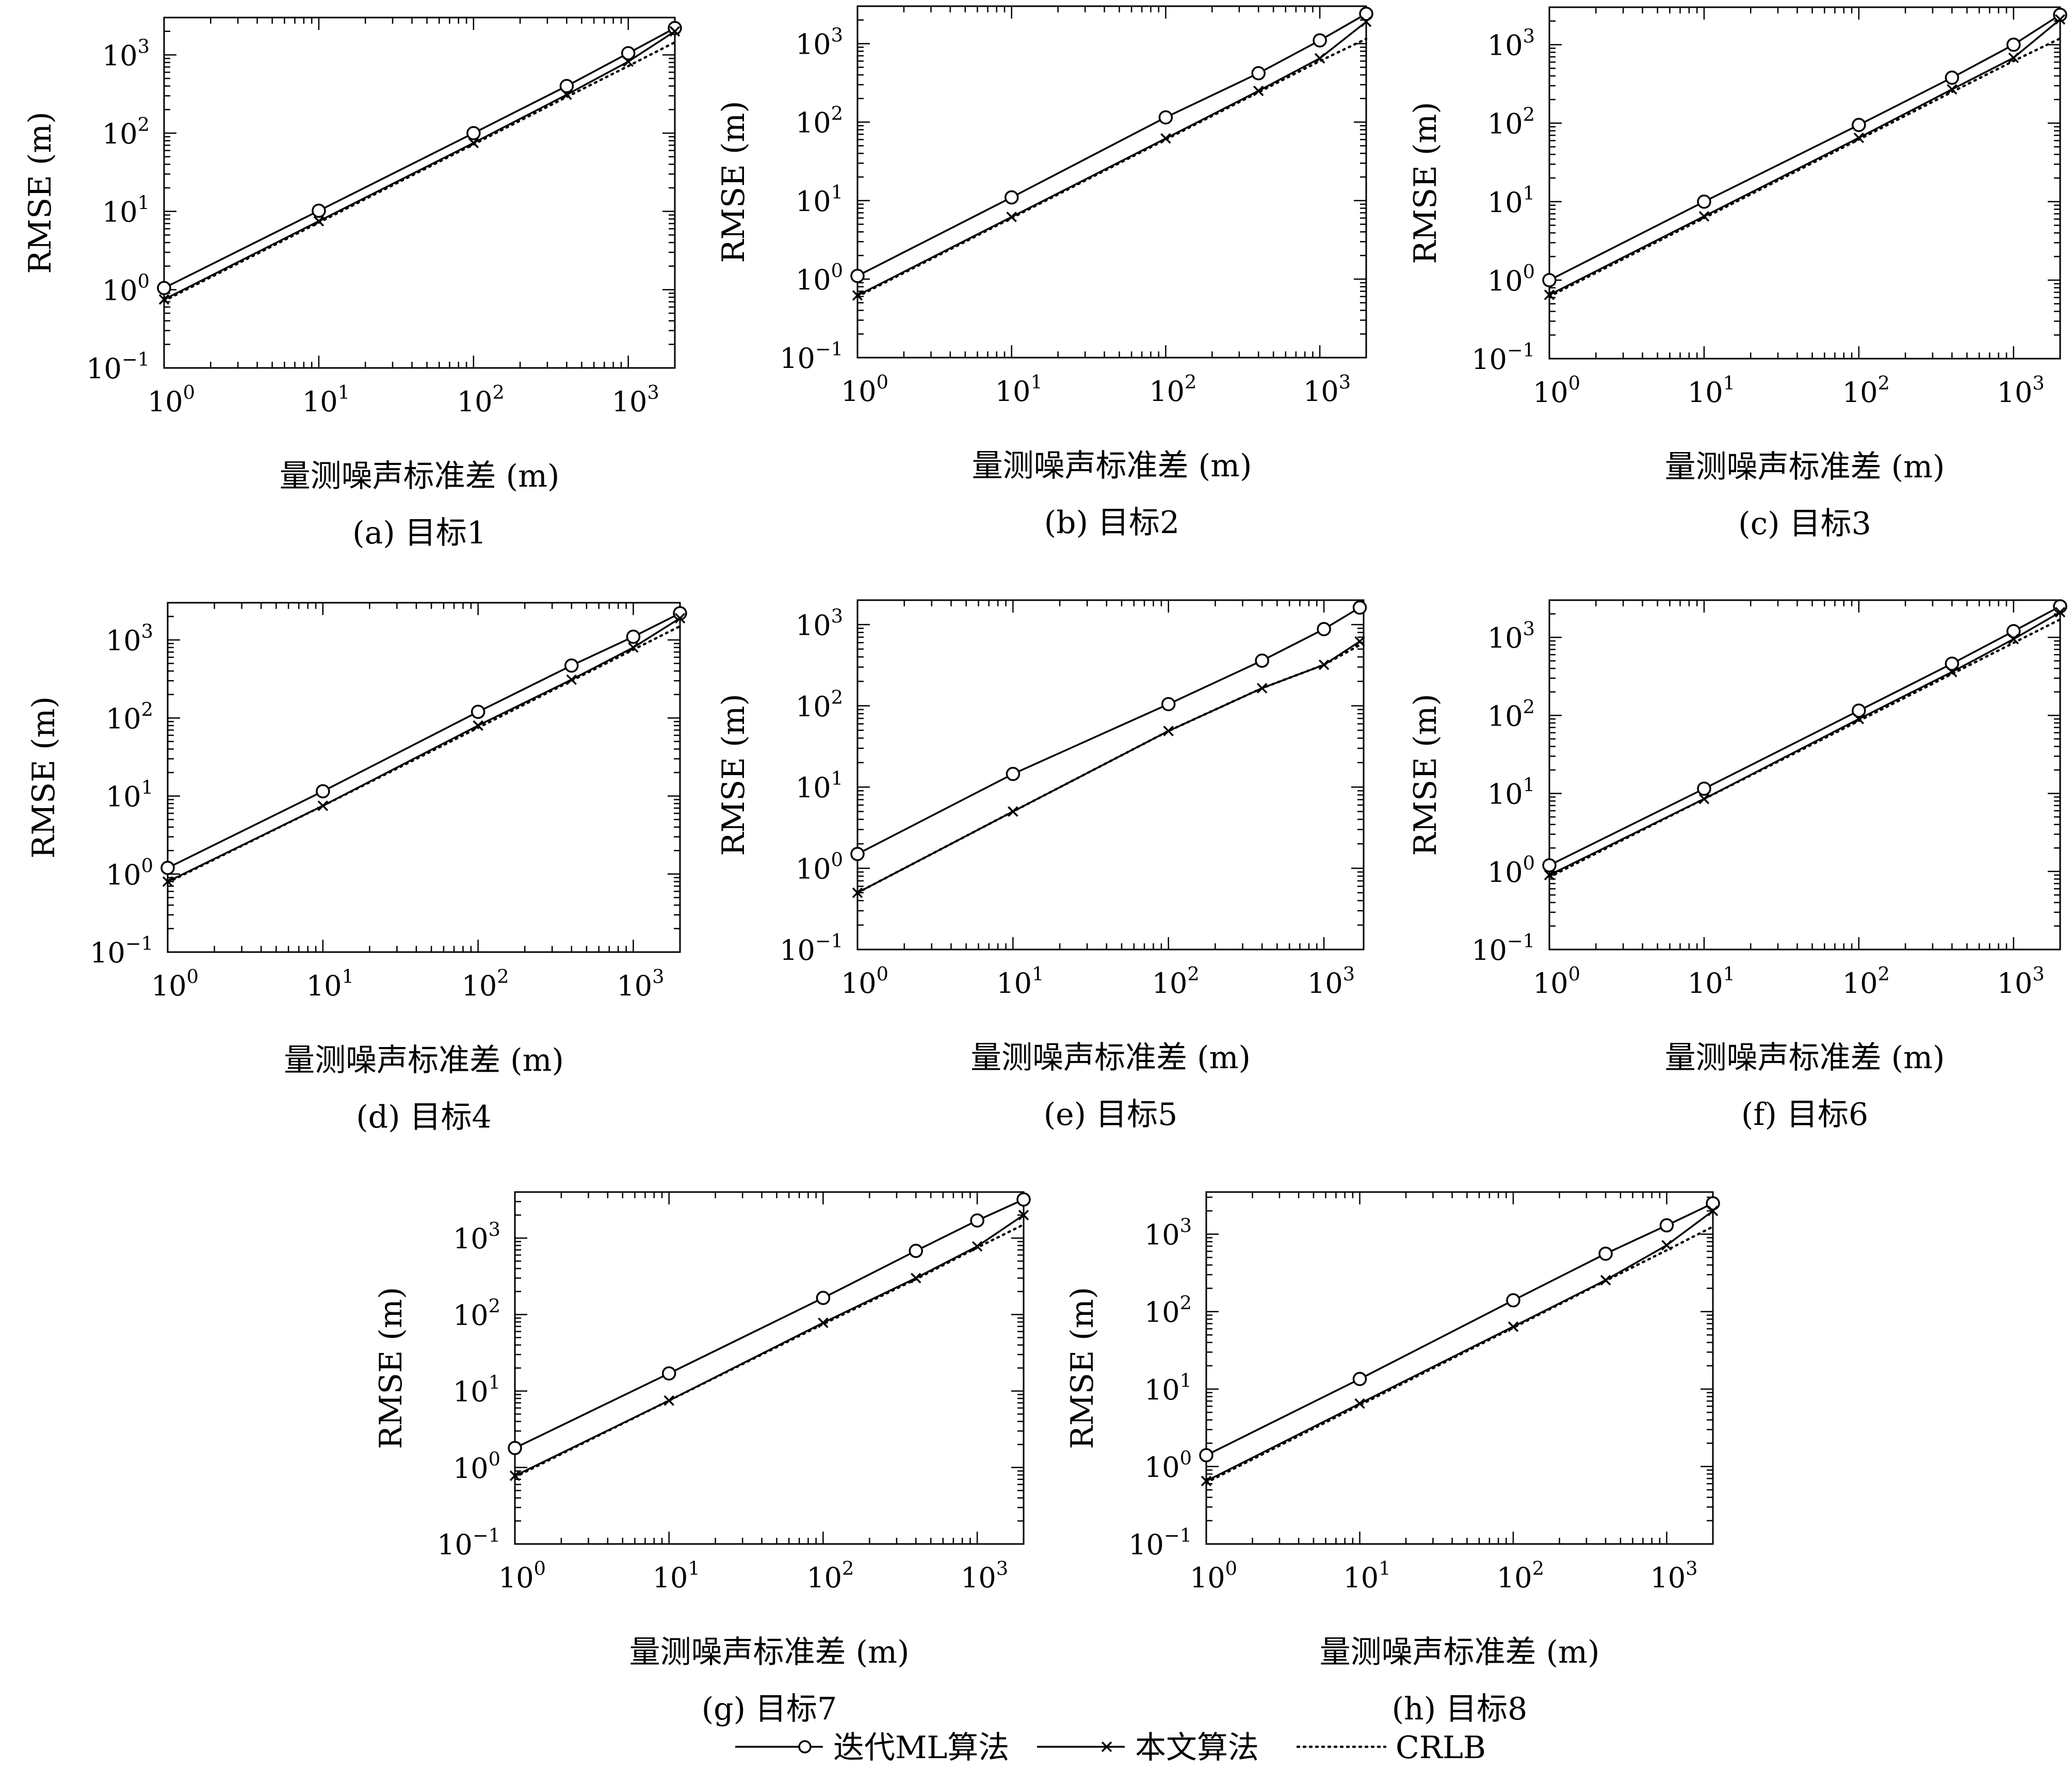 Image resolution: width=2072 pixels, height=1770 pixels. I want to click on legend-marker-x, so click(1106, 1746).